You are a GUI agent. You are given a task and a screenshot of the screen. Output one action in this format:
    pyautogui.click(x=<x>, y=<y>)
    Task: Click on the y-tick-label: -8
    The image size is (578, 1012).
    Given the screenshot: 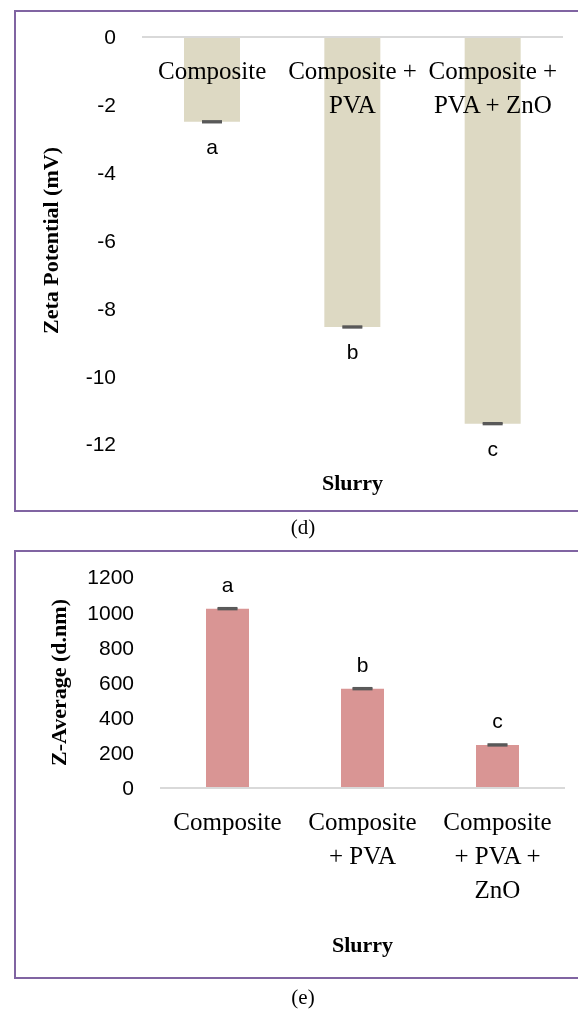 What is the action you would take?
    pyautogui.click(x=106, y=308)
    